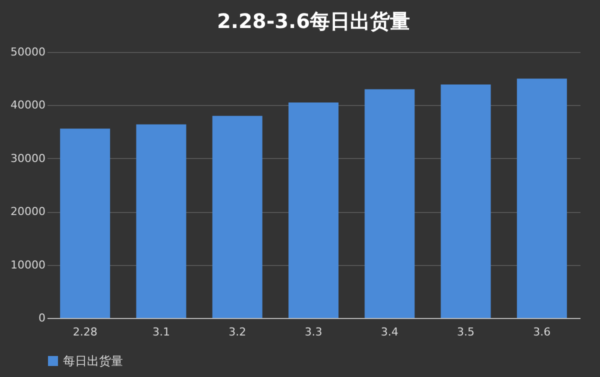 The width and height of the screenshot is (600, 377). I want to click on y-tick-label: 0, so click(42, 318).